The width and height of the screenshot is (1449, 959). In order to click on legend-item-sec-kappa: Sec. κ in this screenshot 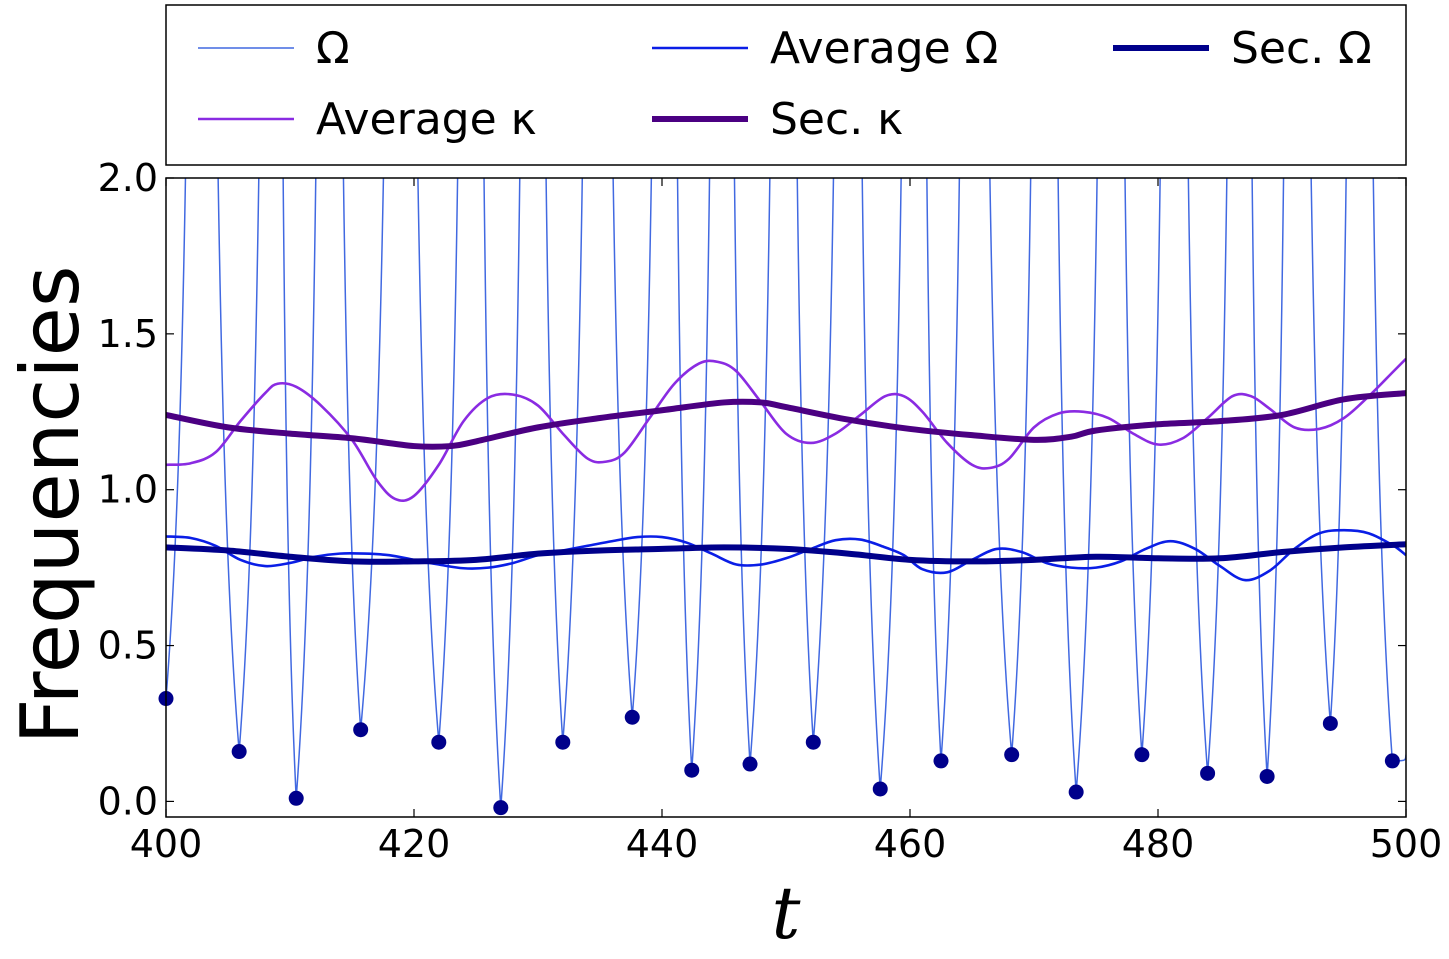, I will do `click(777, 119)`.